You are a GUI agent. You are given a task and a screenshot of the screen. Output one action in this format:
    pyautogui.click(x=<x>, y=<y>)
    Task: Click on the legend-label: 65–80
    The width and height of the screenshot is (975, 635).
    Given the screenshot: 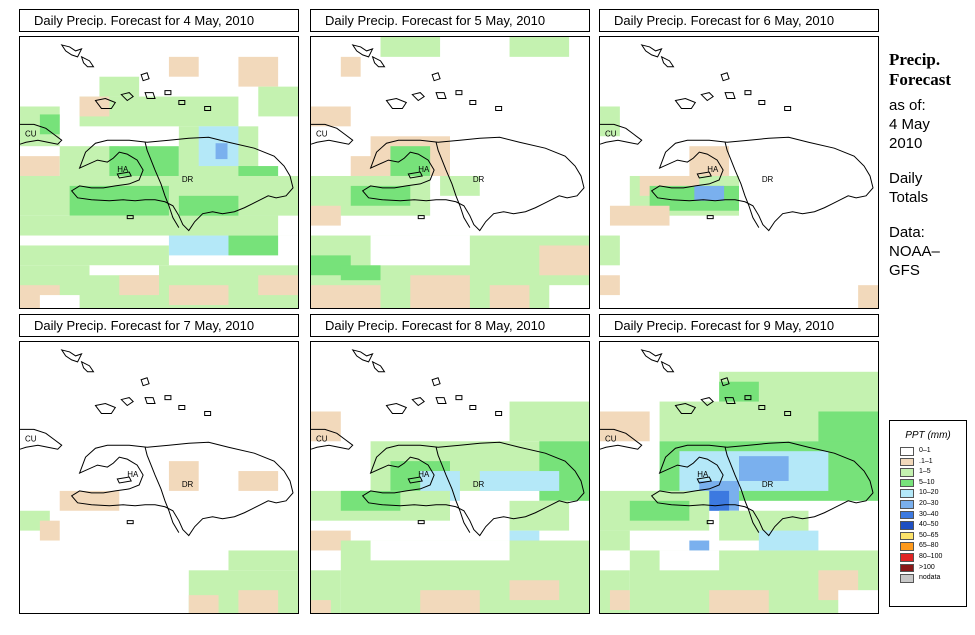 What is the action you would take?
    pyautogui.click(x=929, y=546)
    